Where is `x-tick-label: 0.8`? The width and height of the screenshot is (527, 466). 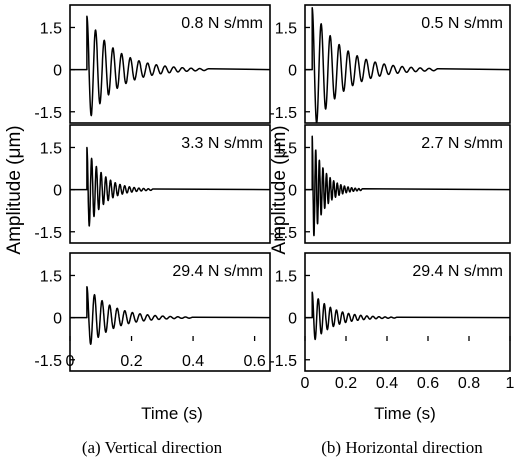 x-tick-label: 0.8 is located at coordinates (469, 383).